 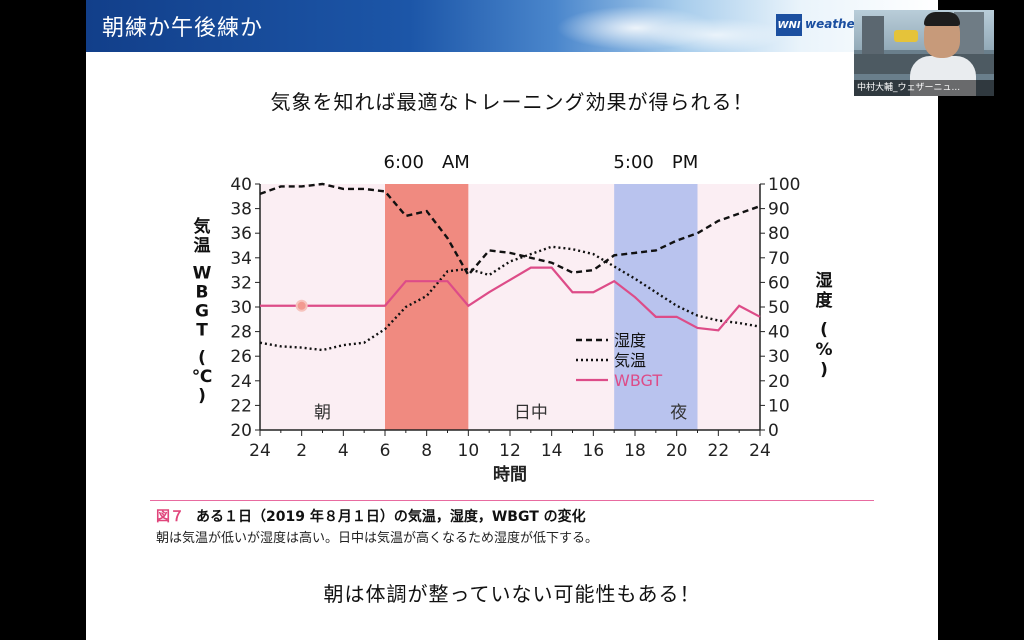 I want to click on x-tick-label: 4, so click(x=343, y=451).